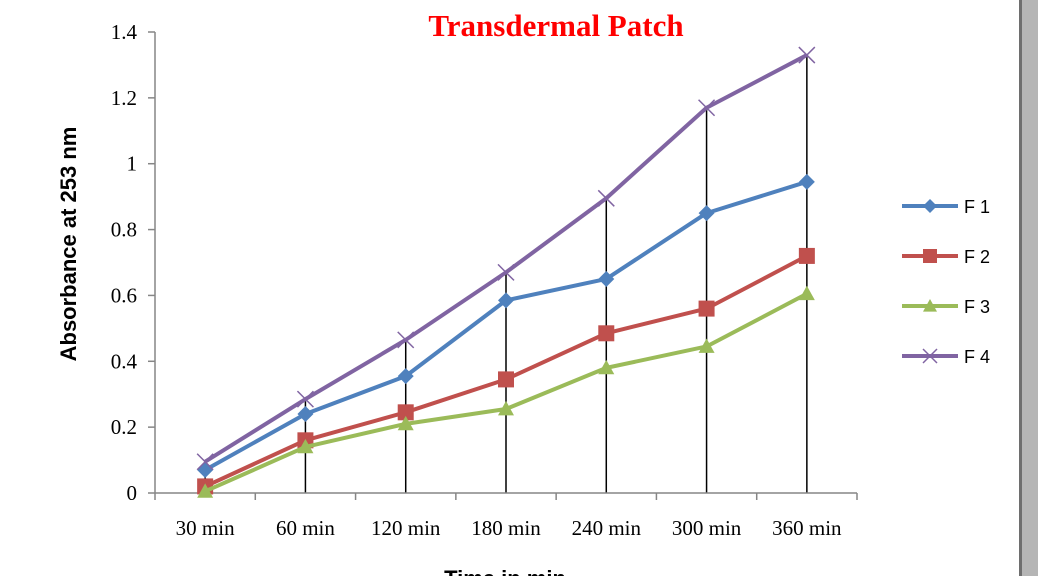  Describe the element at coordinates (68, 244) in the screenshot. I see `y-axis-title: Absorbance at 253 nm` at that location.